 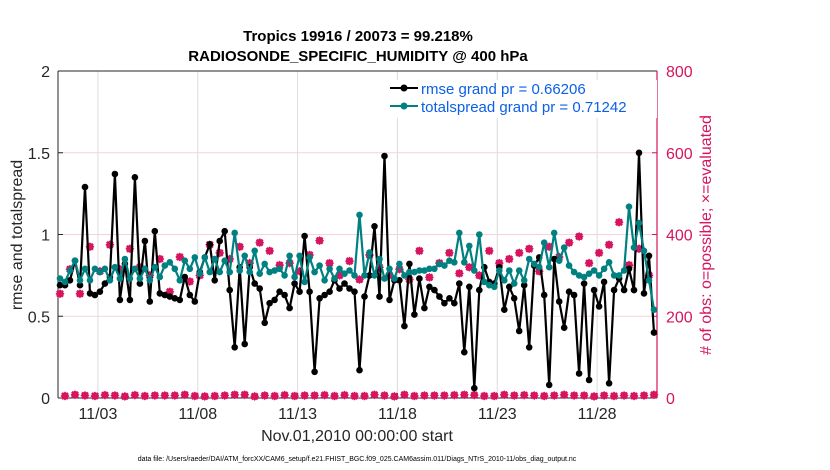 What do you see at coordinates (404, 88) in the screenshot?
I see `legend-rmse-marker` at bounding box center [404, 88].